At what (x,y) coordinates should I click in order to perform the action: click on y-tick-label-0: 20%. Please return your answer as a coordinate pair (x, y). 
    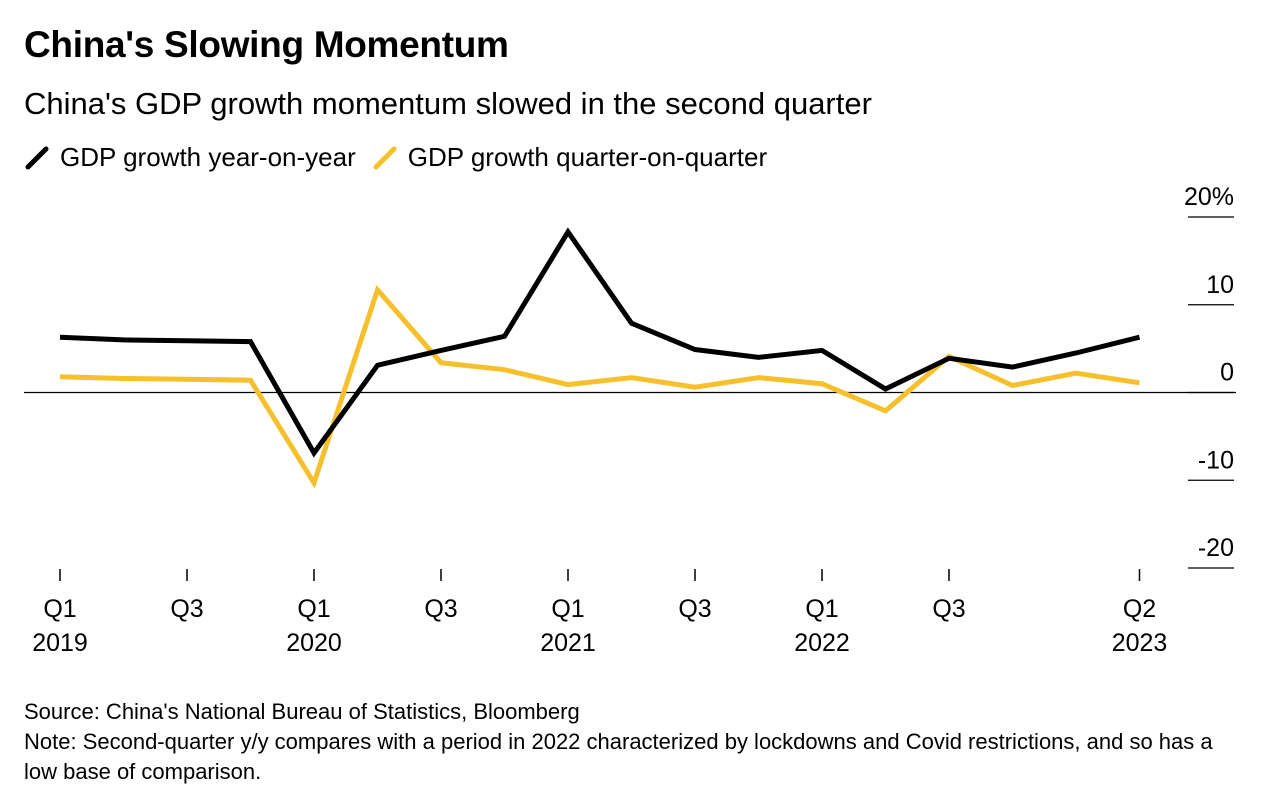
    Looking at the image, I should click on (1209, 197).